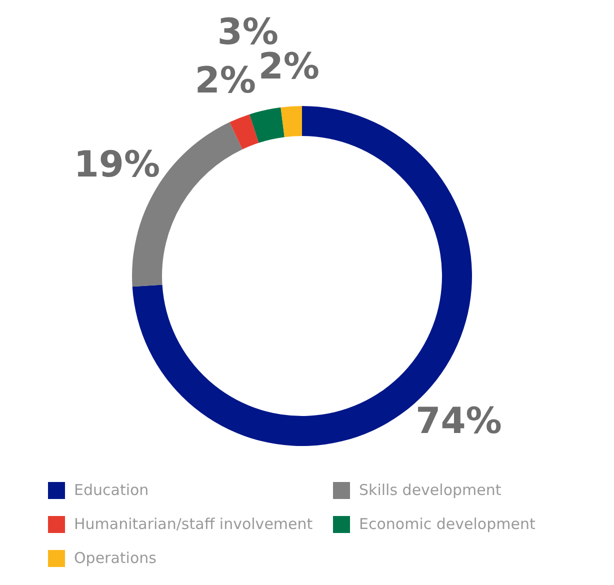  What do you see at coordinates (447, 524) in the screenshot?
I see `legend-label: Economic development` at bounding box center [447, 524].